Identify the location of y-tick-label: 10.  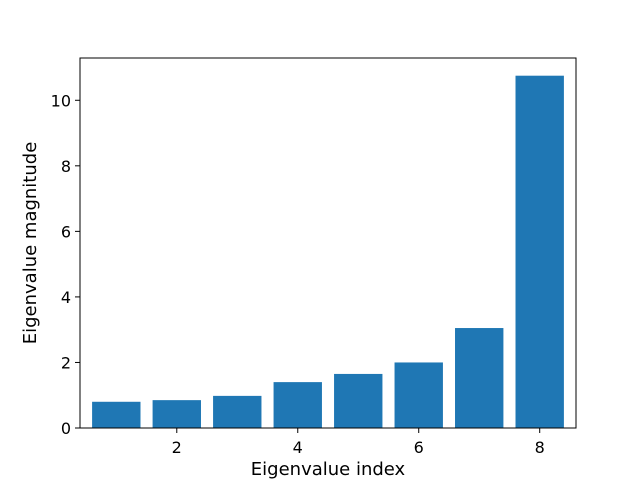
(61, 100).